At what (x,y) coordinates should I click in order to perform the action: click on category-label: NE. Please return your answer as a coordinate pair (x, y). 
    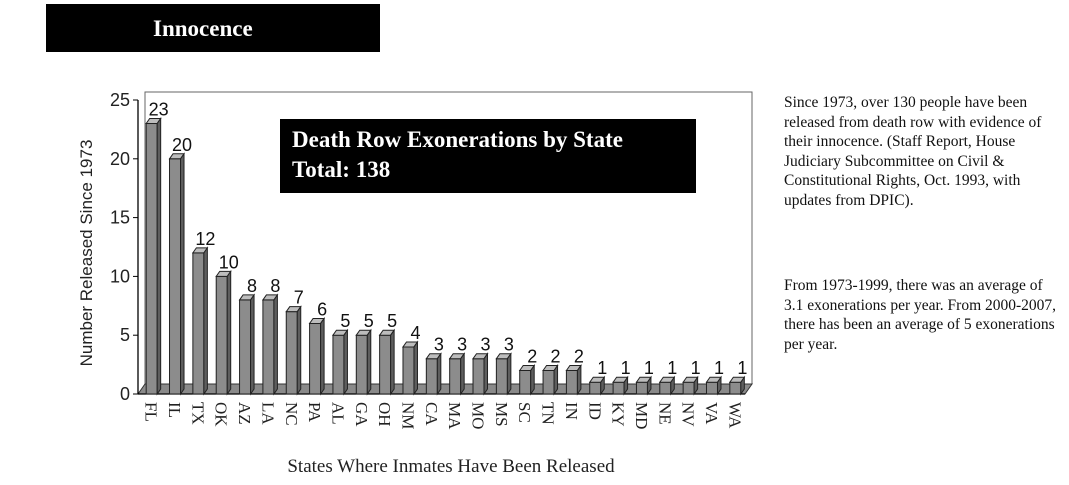
    Looking at the image, I should click on (664, 413).